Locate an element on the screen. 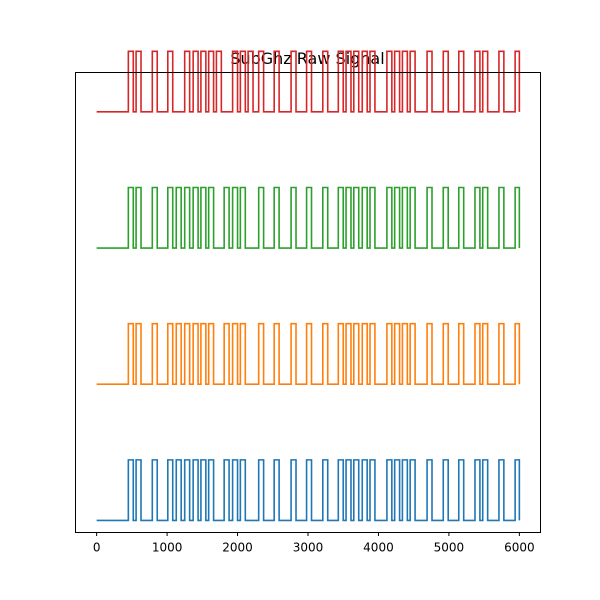 The image size is (600, 600). x-tick-label: 0 is located at coordinates (97, 548).